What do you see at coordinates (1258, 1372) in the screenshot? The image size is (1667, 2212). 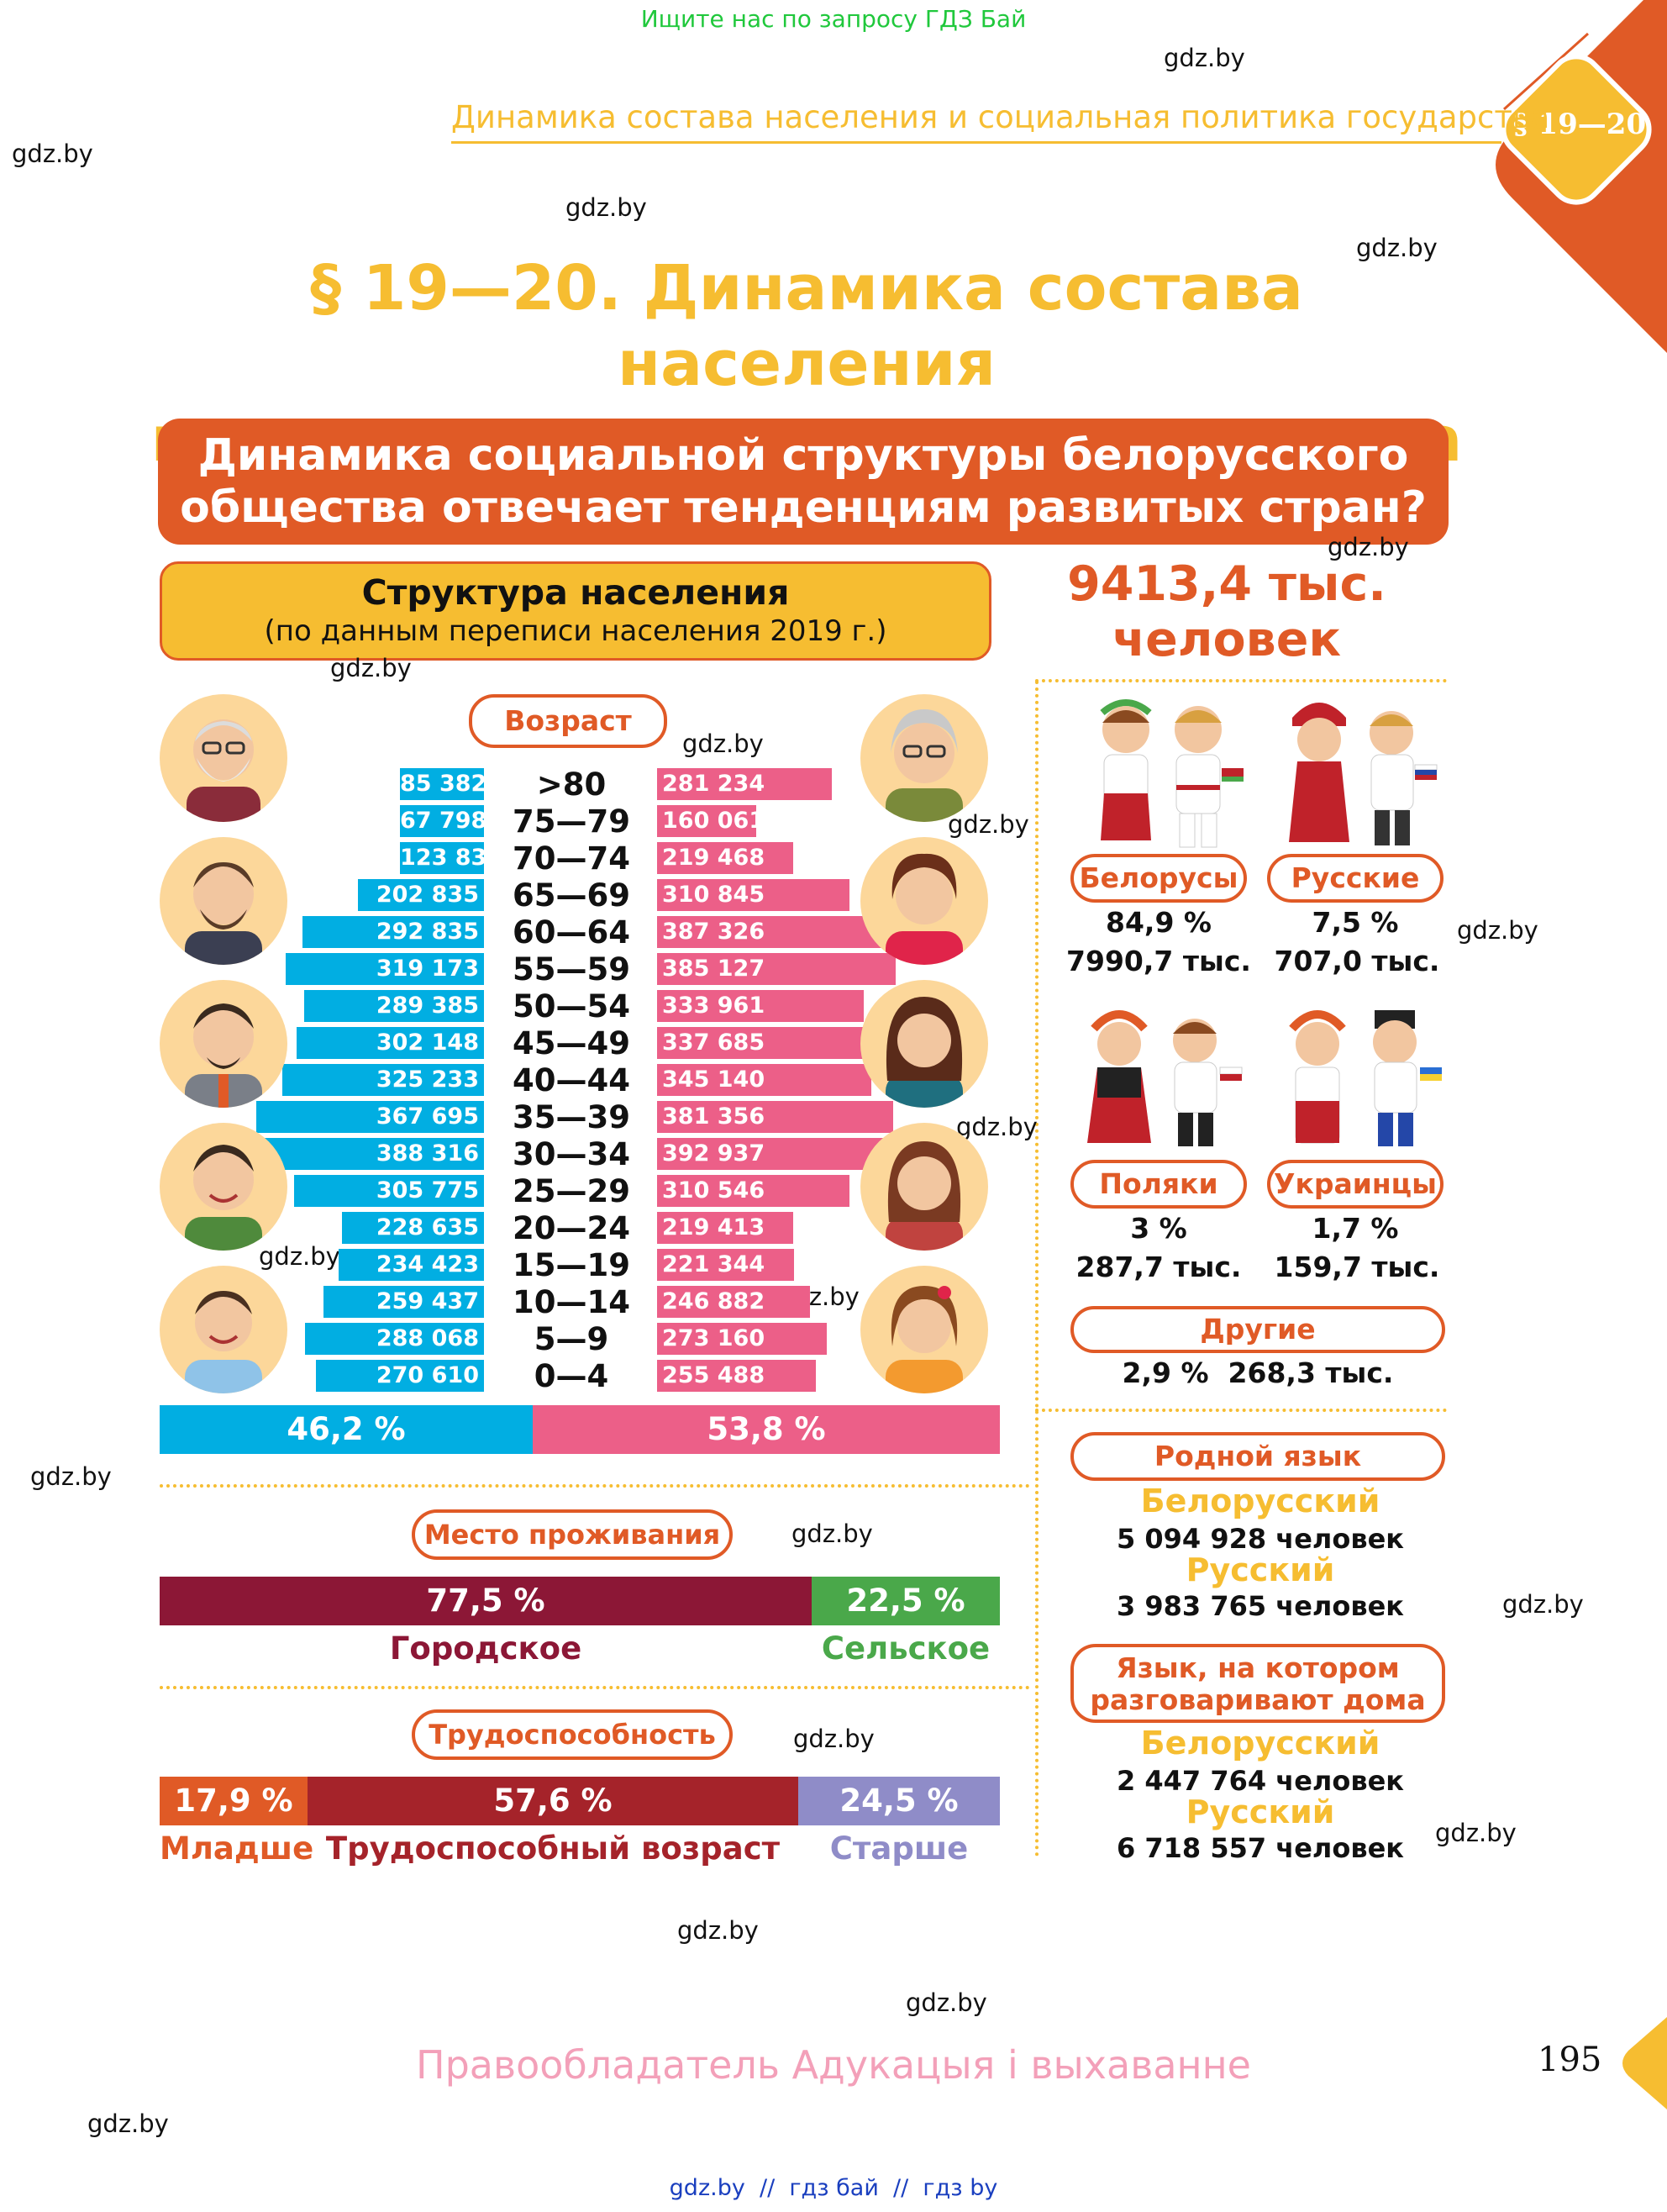 I see `others-value: 2,9 % 268,3 тыс.` at bounding box center [1258, 1372].